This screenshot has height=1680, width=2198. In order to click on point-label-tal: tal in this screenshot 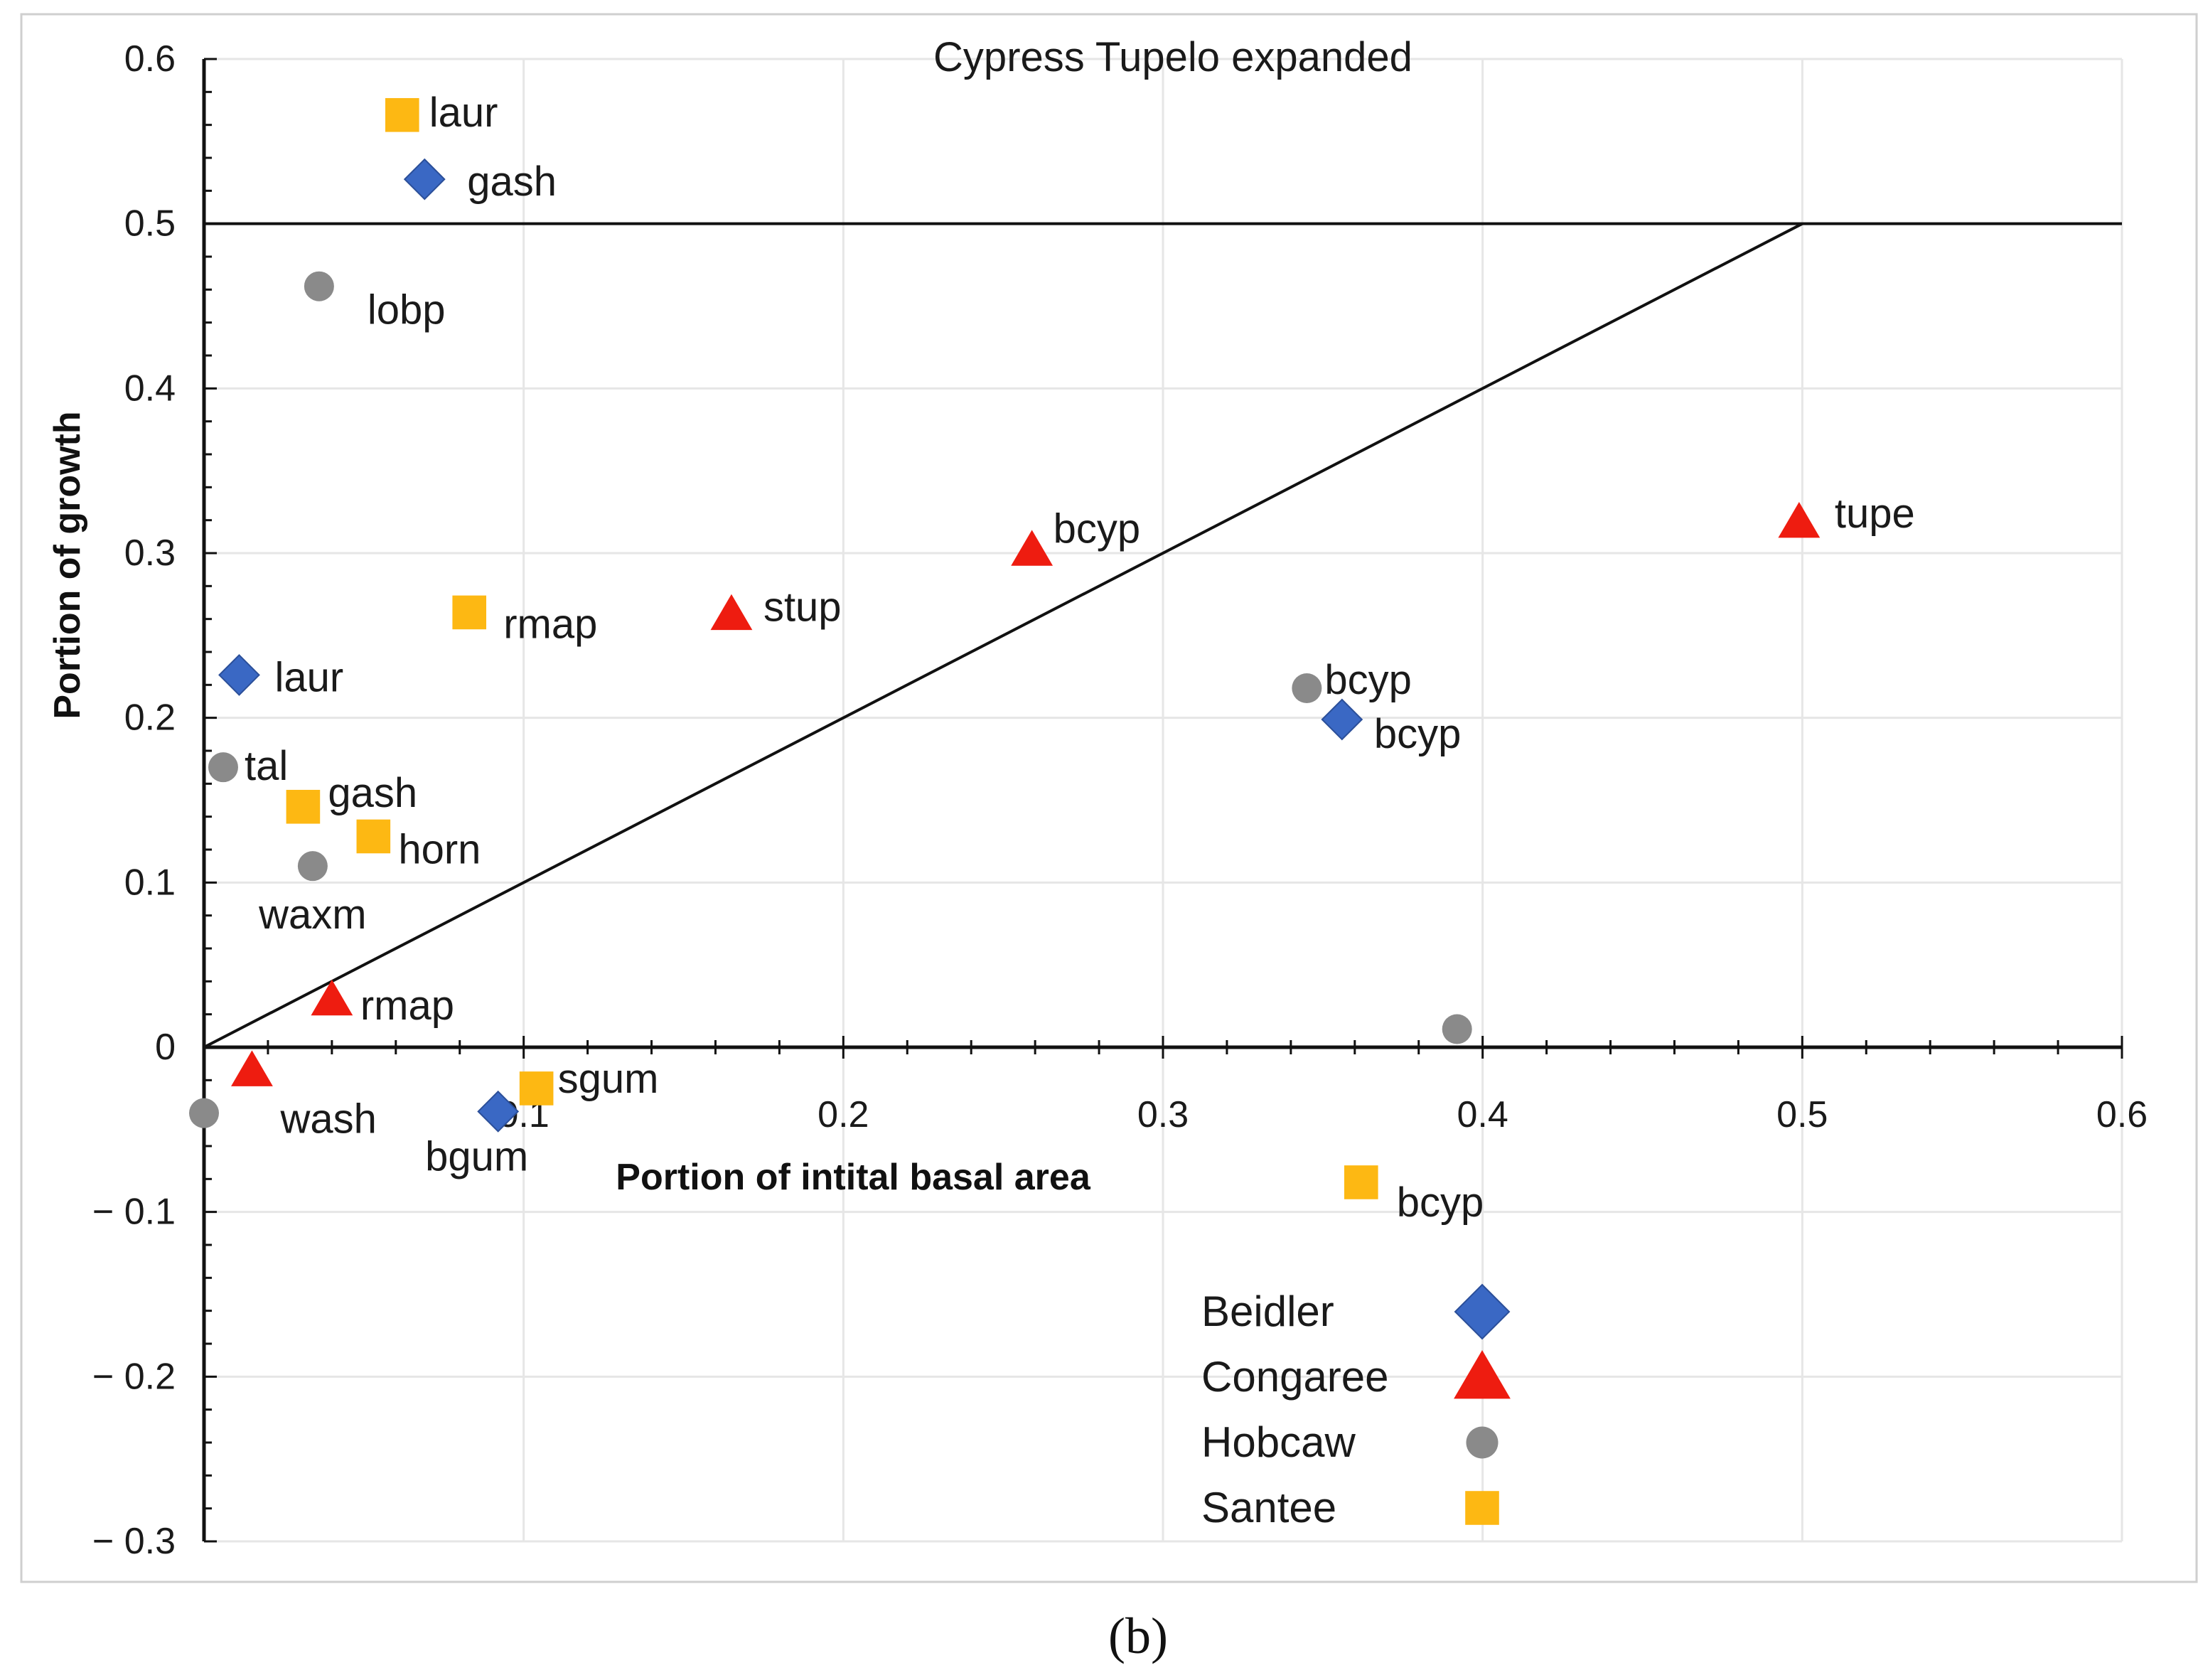, I will do `click(266, 766)`.